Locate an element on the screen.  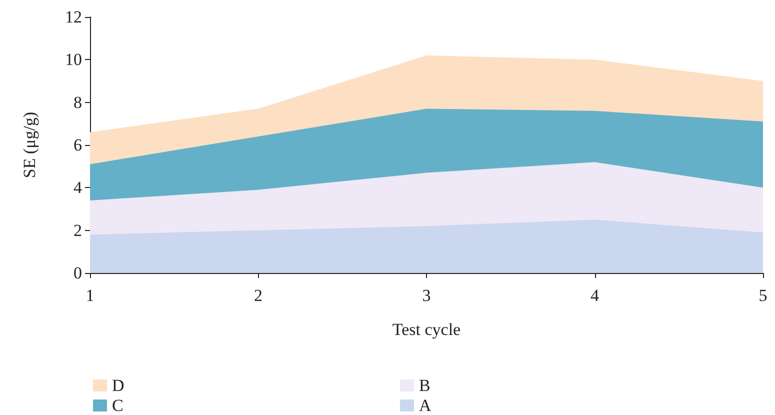
legend-label: C is located at coordinates (118, 405).